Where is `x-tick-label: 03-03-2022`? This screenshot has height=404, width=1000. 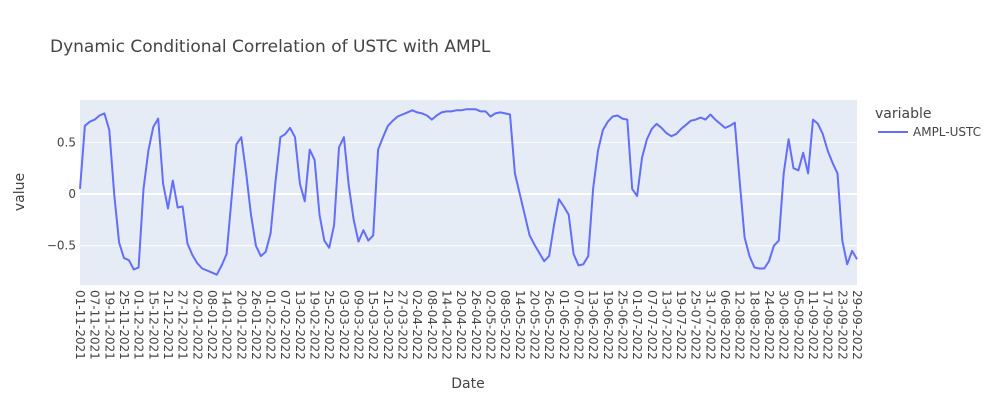
x-tick-label: 03-03-2022 is located at coordinates (344, 325).